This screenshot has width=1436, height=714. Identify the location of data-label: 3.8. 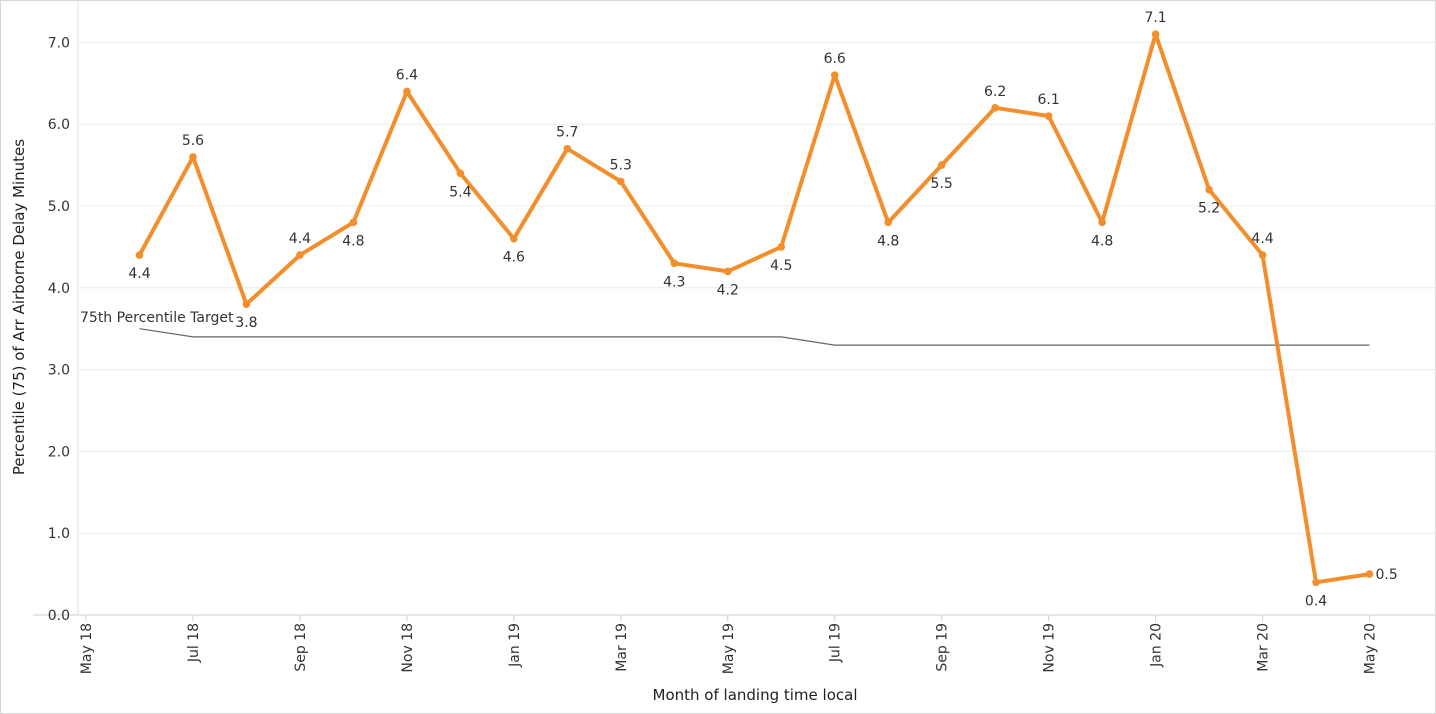
(246, 323).